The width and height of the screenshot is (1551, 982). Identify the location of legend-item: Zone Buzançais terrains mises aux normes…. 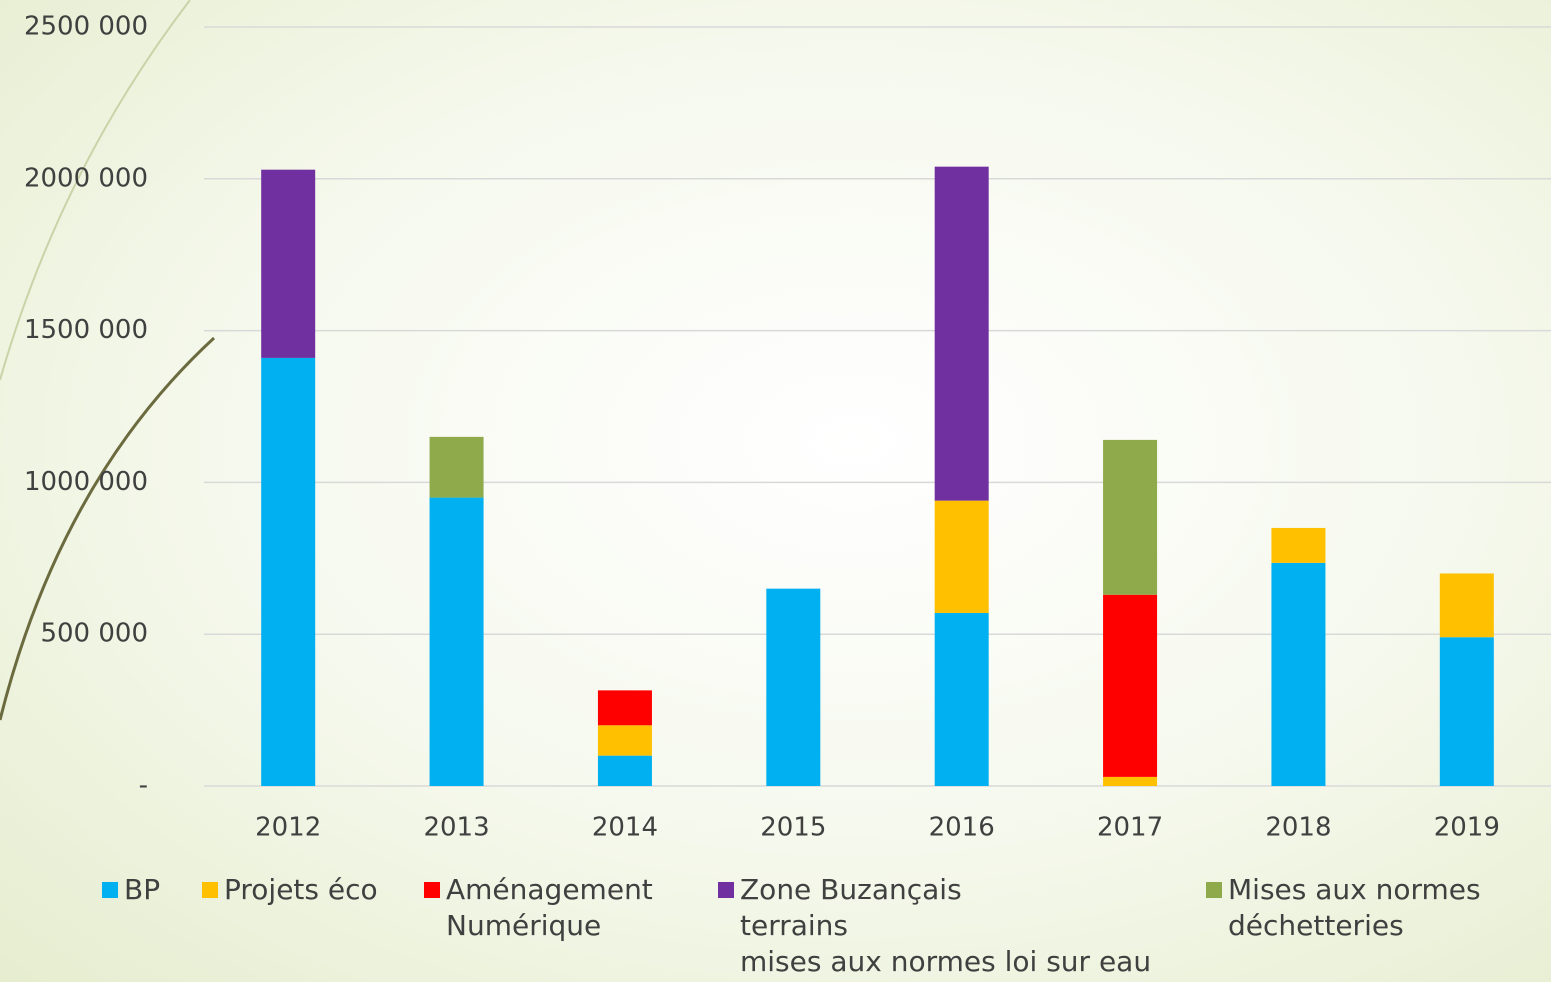
(935, 926).